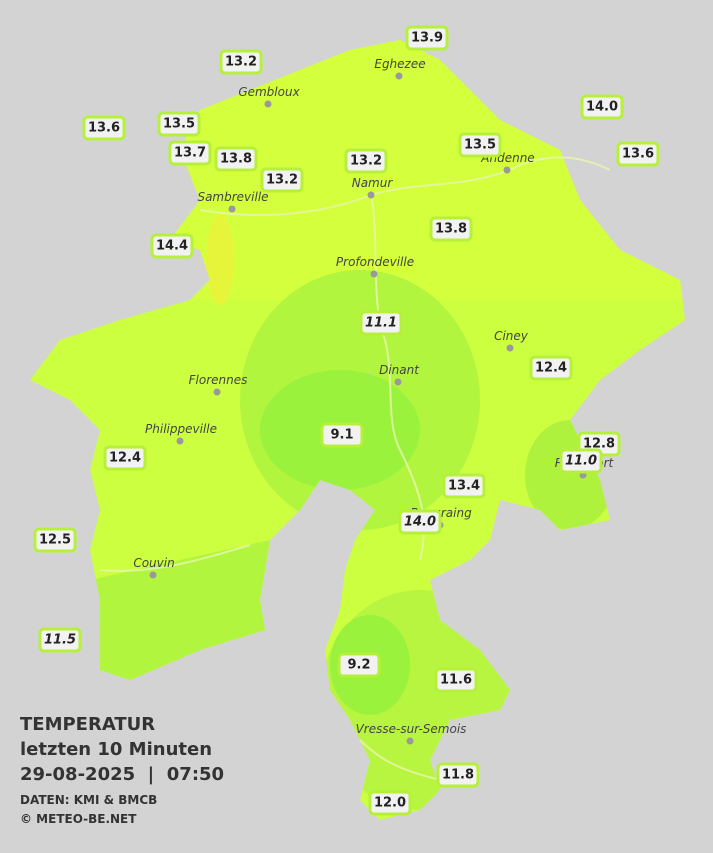 The height and width of the screenshot is (853, 713). What do you see at coordinates (88, 800) in the screenshot?
I see `legend-source: DATEN: KMI & BMCB` at bounding box center [88, 800].